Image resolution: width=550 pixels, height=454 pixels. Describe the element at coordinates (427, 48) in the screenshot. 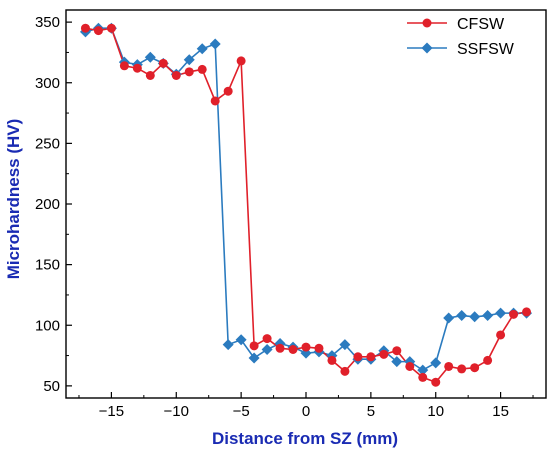

I see `legend-marker-ssfsw` at that location.